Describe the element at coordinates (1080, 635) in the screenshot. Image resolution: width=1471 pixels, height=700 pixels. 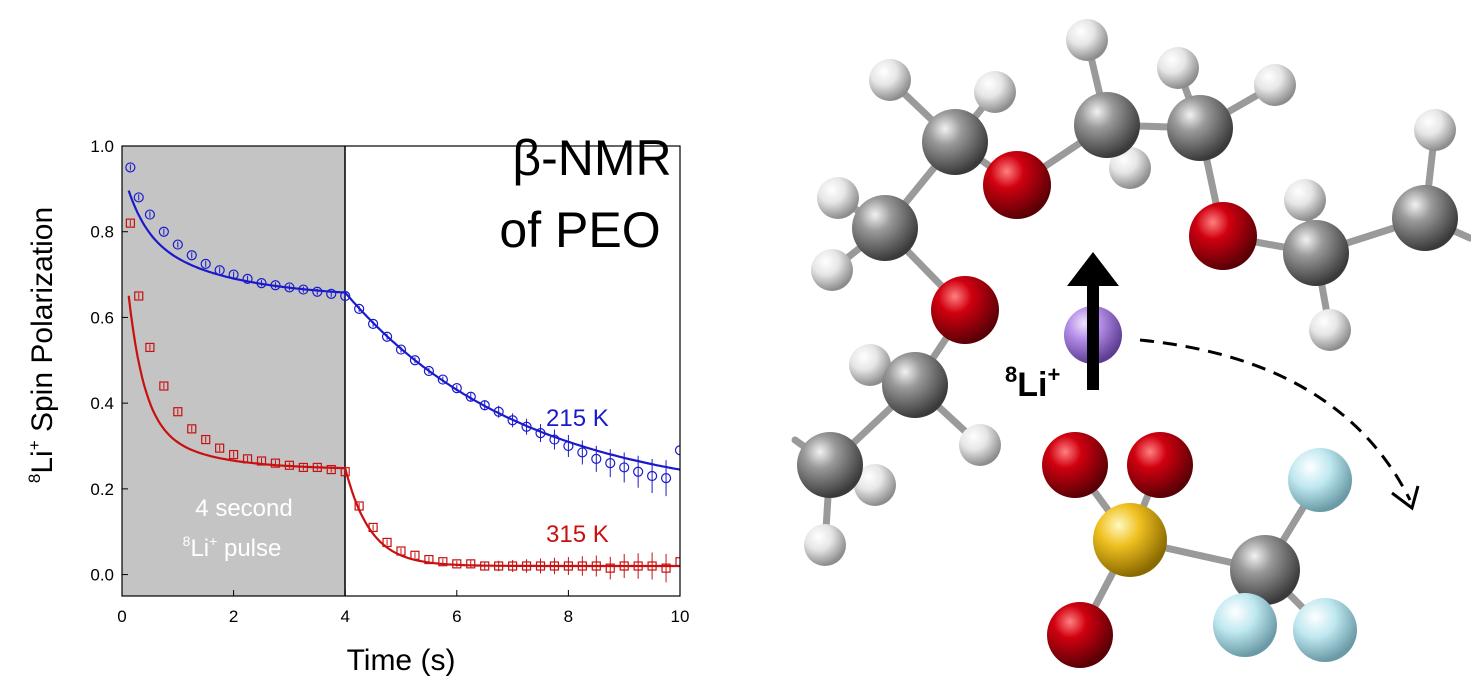
I see `oxygen-atom` at that location.